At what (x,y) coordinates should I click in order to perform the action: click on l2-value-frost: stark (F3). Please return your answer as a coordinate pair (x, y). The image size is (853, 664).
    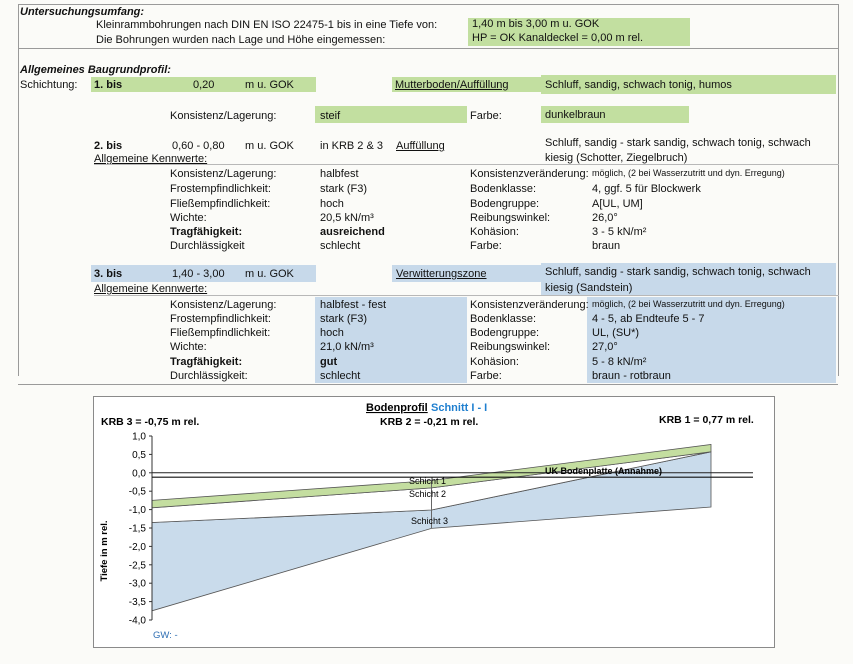
    Looking at the image, I should click on (344, 189).